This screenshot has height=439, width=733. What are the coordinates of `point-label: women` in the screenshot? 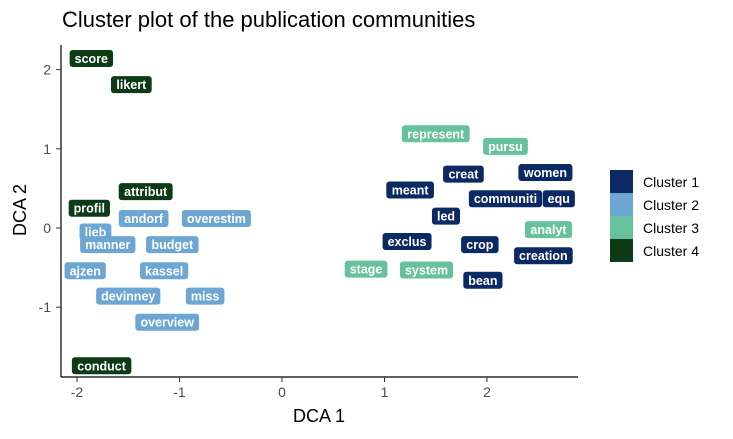 It's located at (545, 173).